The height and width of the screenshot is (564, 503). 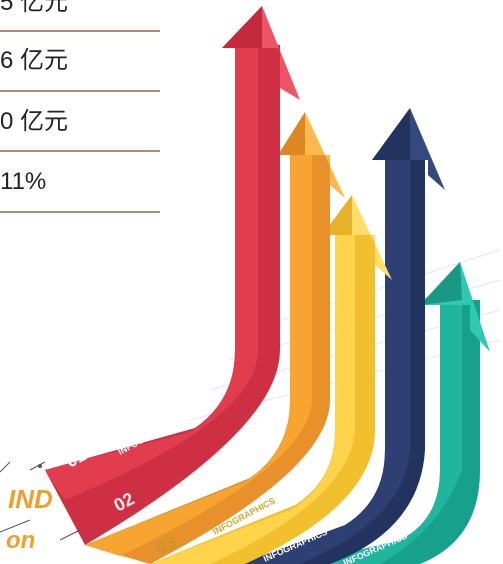 What do you see at coordinates (34, 121) in the screenshot?
I see `stat-value: 0 亿元` at bounding box center [34, 121].